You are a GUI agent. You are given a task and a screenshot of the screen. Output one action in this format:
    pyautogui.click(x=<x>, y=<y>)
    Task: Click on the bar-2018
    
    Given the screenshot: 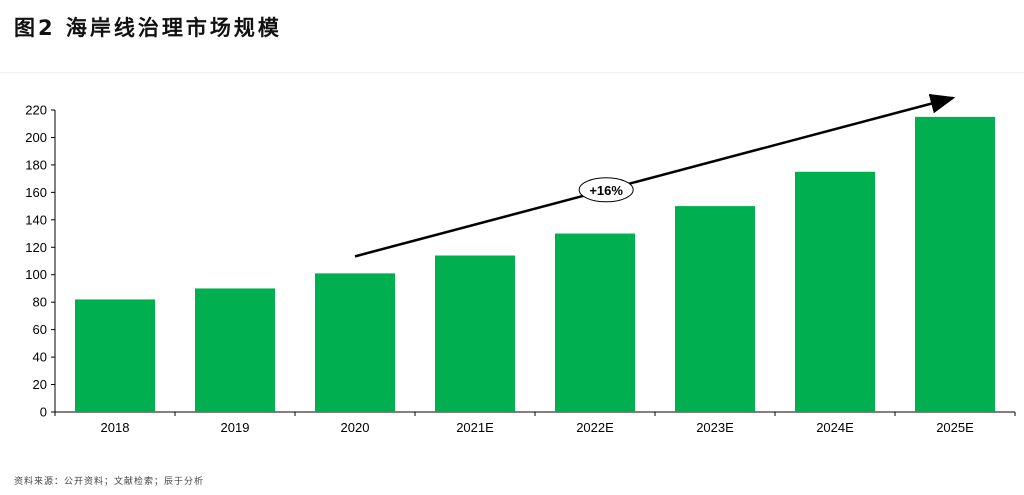 What is the action you would take?
    pyautogui.click(x=115, y=355)
    